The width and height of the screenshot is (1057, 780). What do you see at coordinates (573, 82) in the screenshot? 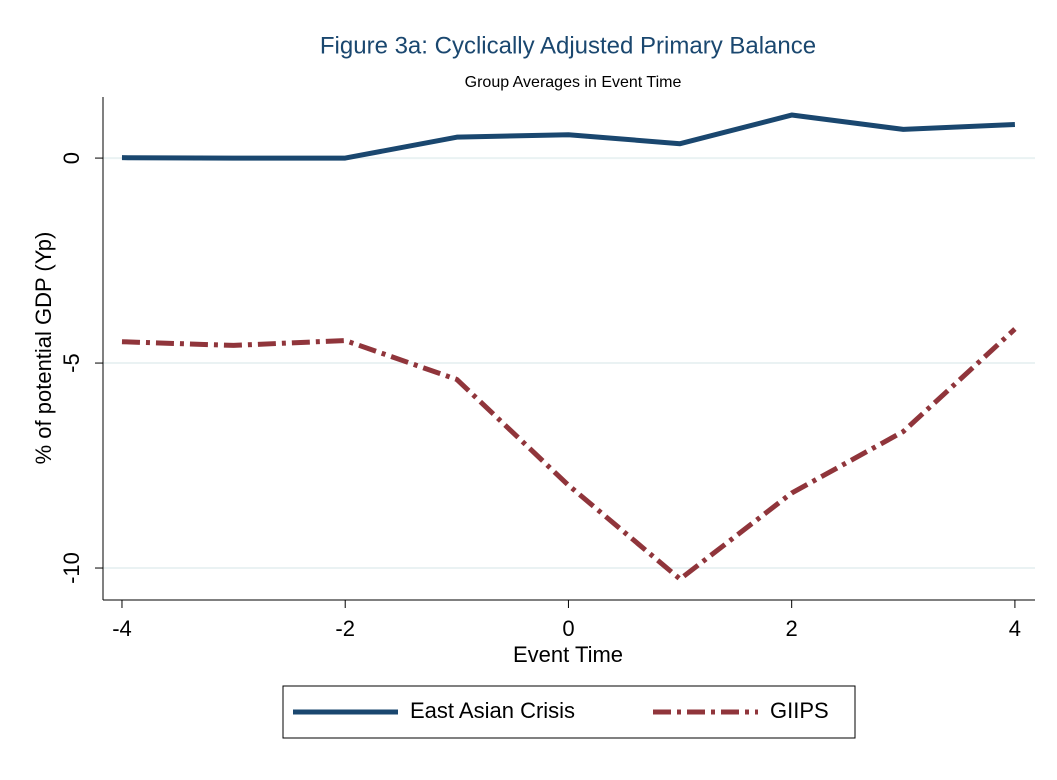
I see `chart-subtitle: Group Averages in Event Time` at bounding box center [573, 82].